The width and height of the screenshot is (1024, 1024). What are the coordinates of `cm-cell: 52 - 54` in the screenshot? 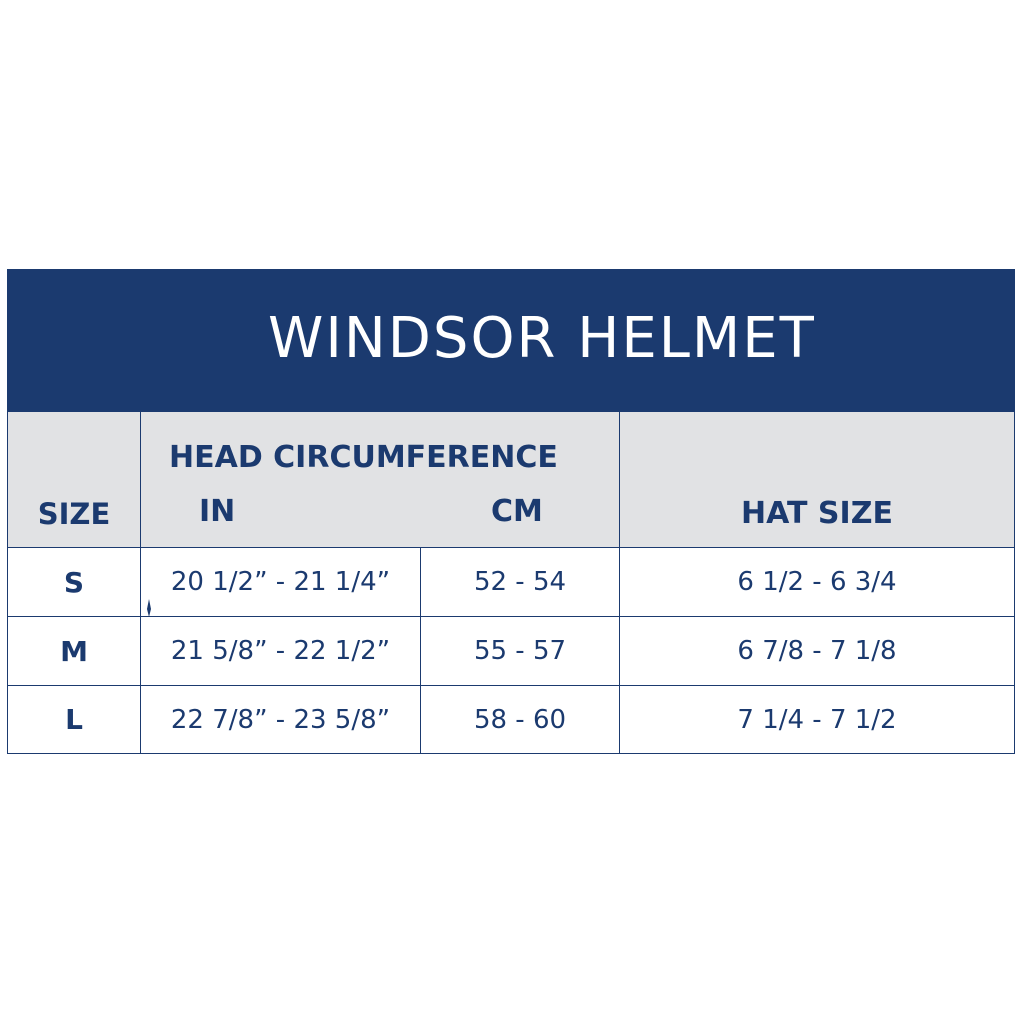 It's located at (520, 582).